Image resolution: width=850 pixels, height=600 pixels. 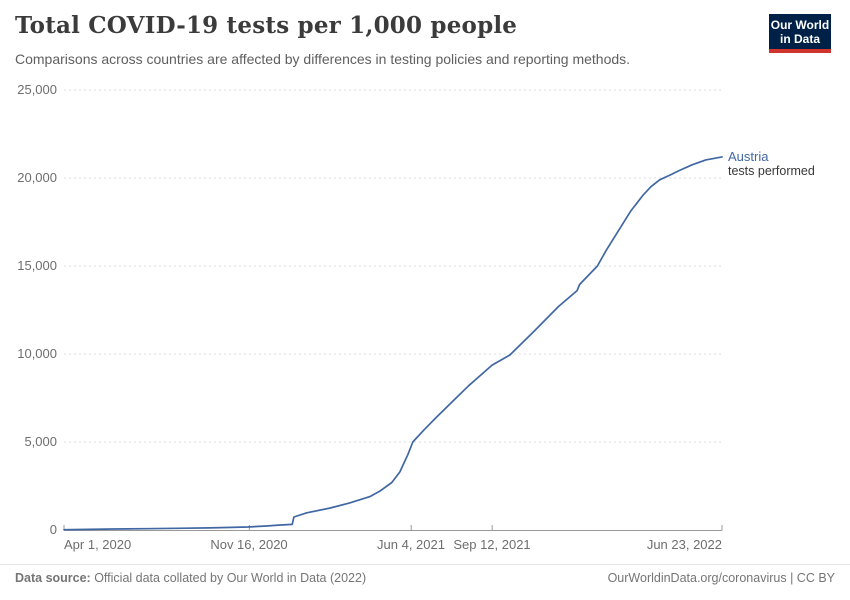 I want to click on footer-divider, so click(x=425, y=564).